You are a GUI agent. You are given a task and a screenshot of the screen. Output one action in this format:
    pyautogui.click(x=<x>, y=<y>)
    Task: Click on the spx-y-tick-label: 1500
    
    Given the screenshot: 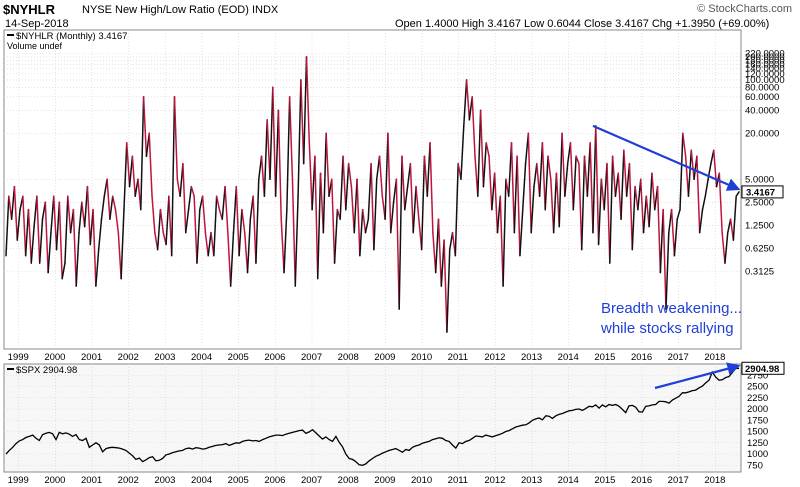 What is the action you would take?
    pyautogui.click(x=757, y=432)
    